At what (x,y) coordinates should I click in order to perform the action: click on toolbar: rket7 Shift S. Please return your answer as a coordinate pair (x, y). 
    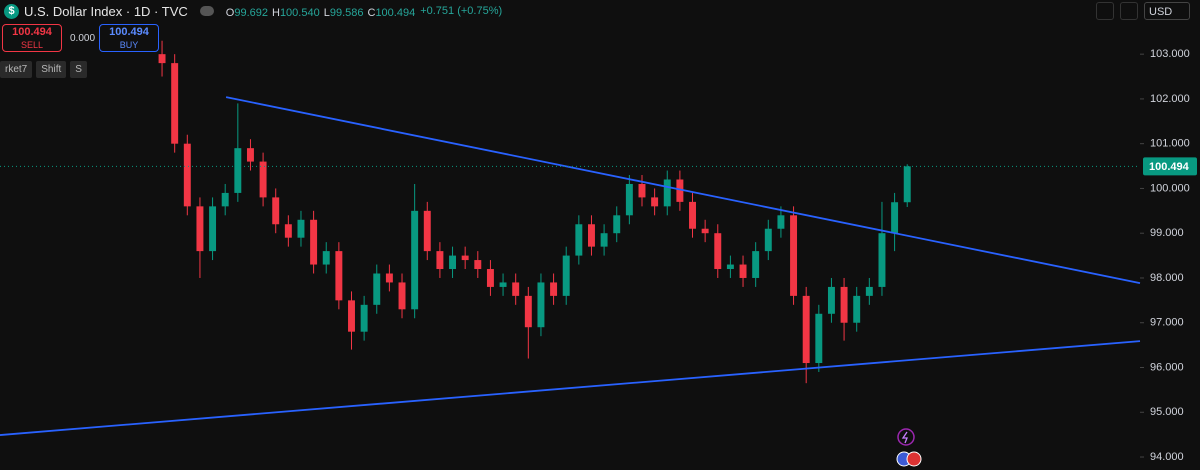
    Looking at the image, I should click on (43, 69).